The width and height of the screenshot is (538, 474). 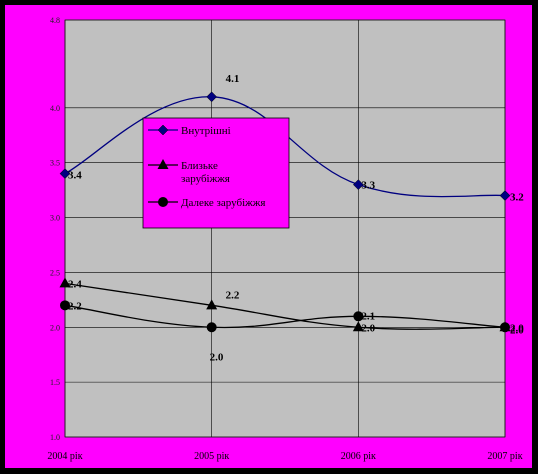 I want to click on x-tick-label: 2004 рік, so click(x=64, y=456).